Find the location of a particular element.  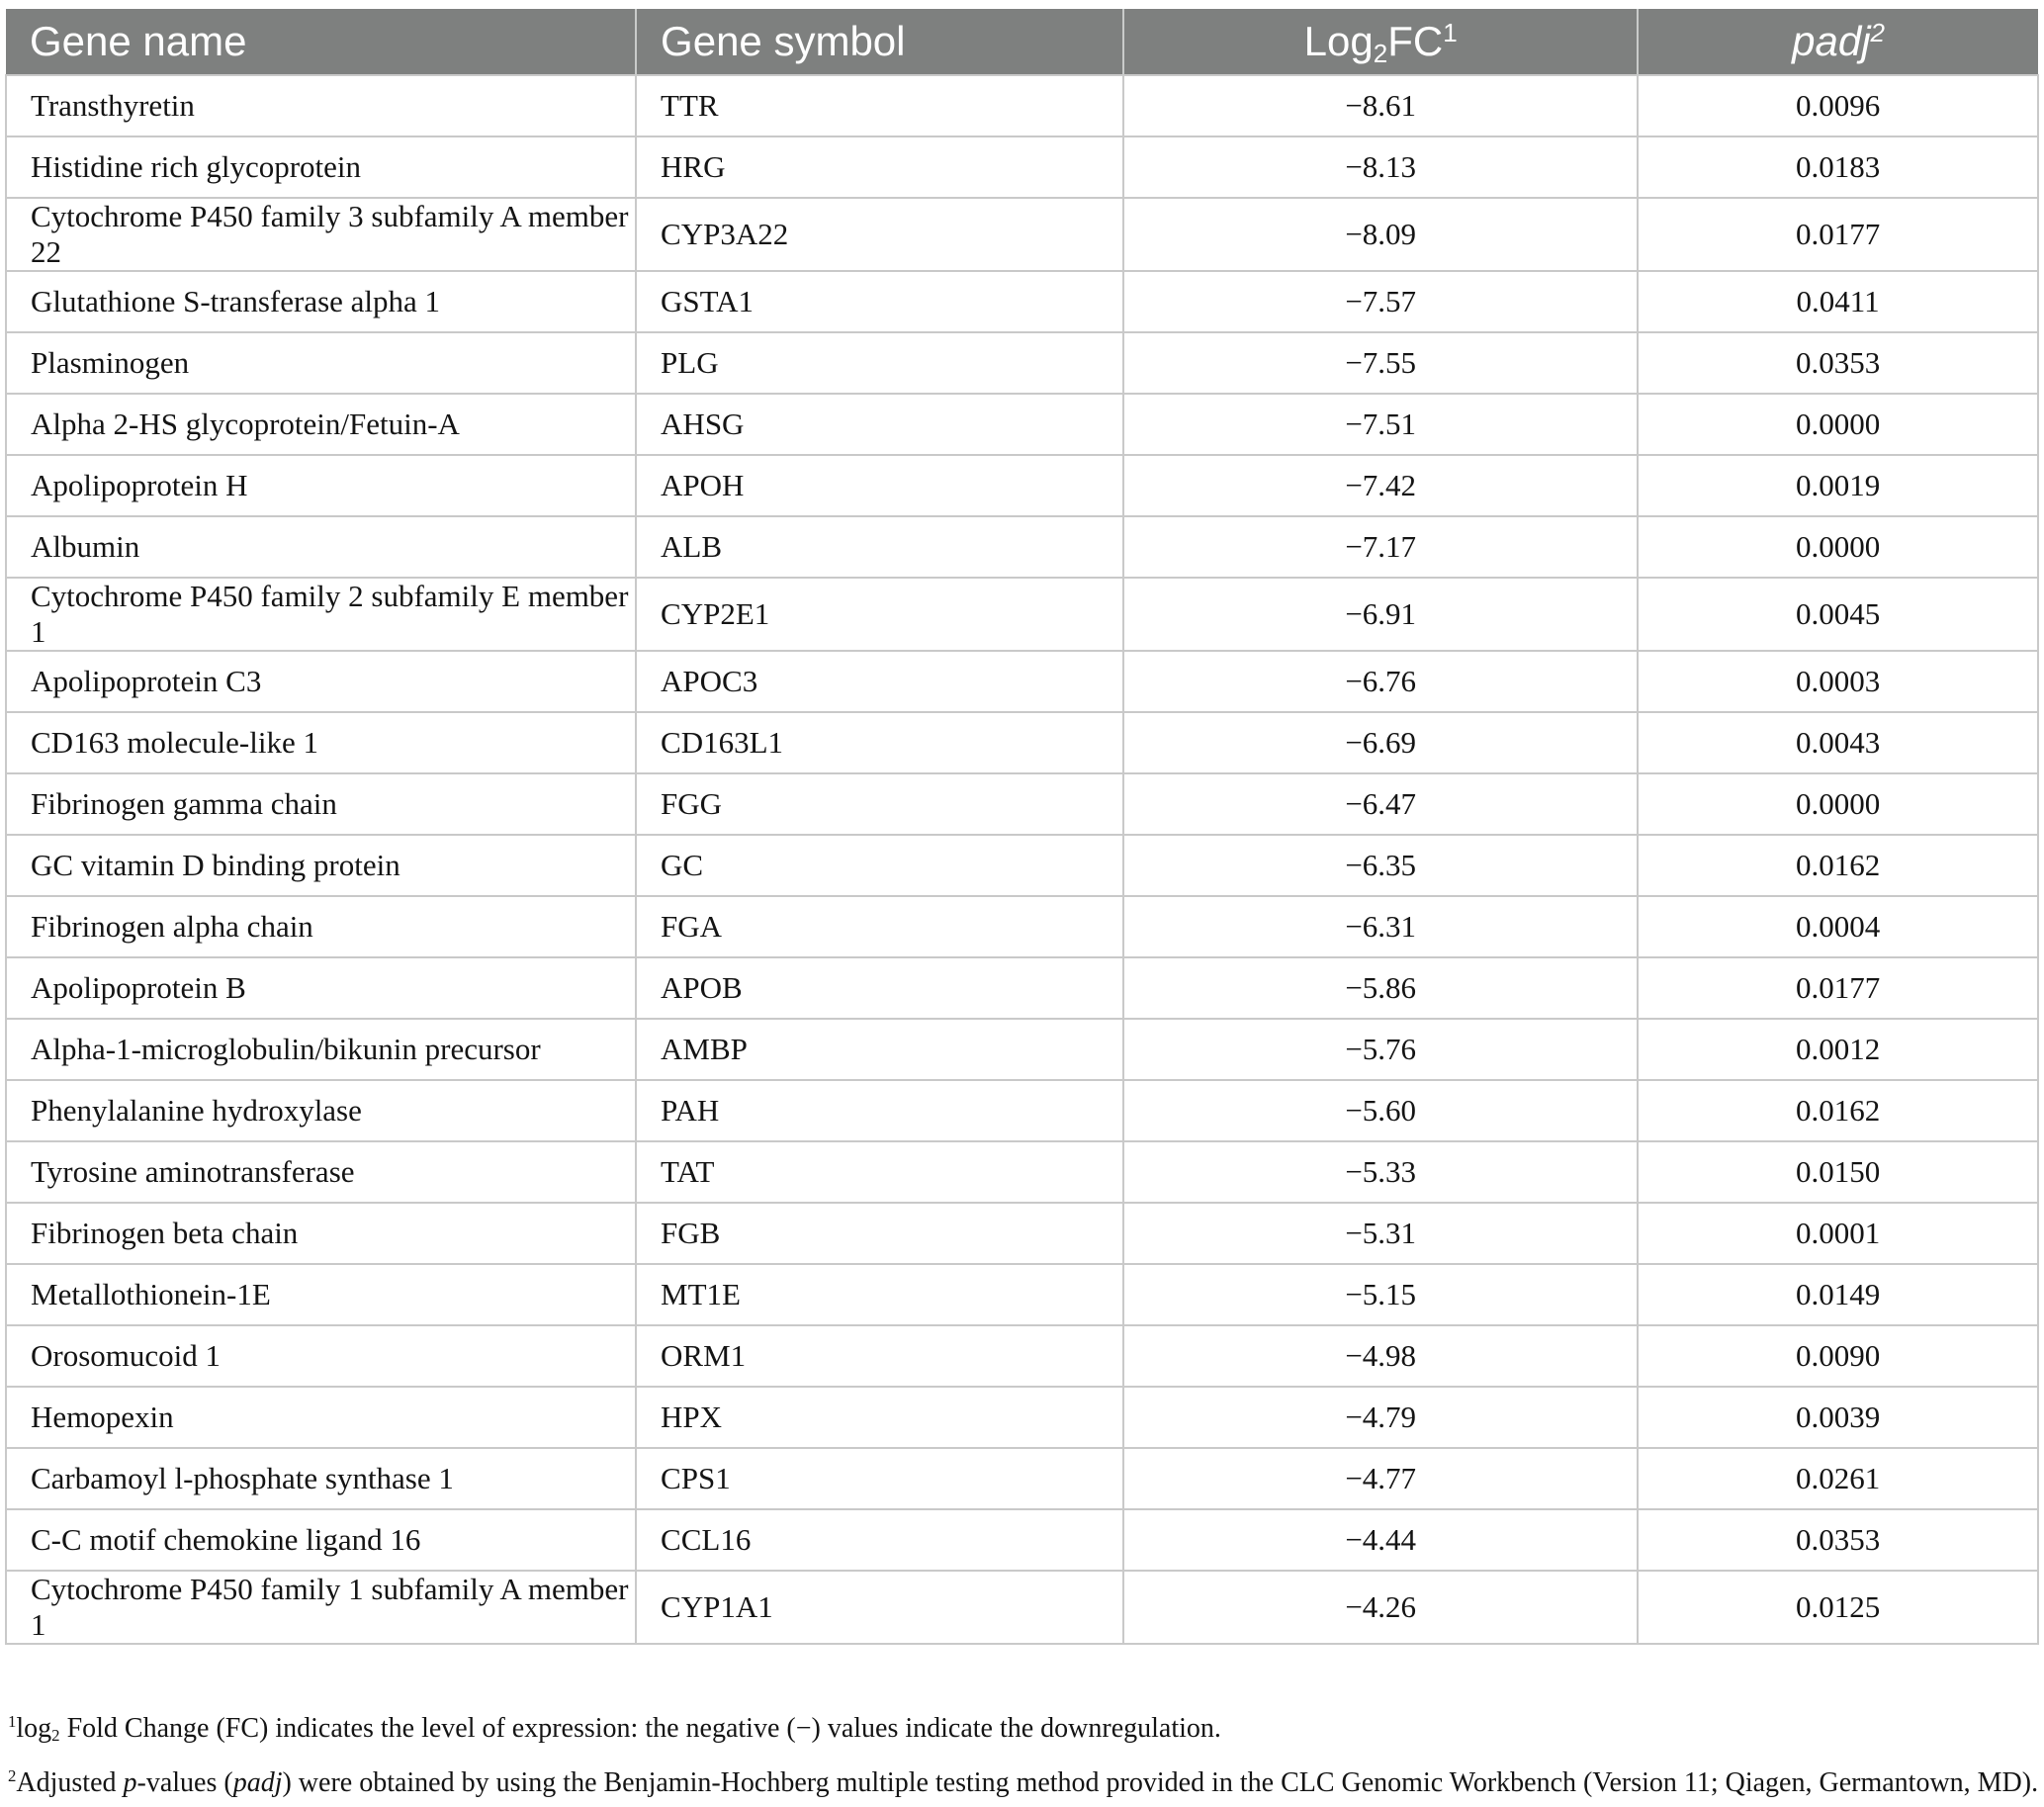

log2fc-cell: −8.61 is located at coordinates (1381, 106).